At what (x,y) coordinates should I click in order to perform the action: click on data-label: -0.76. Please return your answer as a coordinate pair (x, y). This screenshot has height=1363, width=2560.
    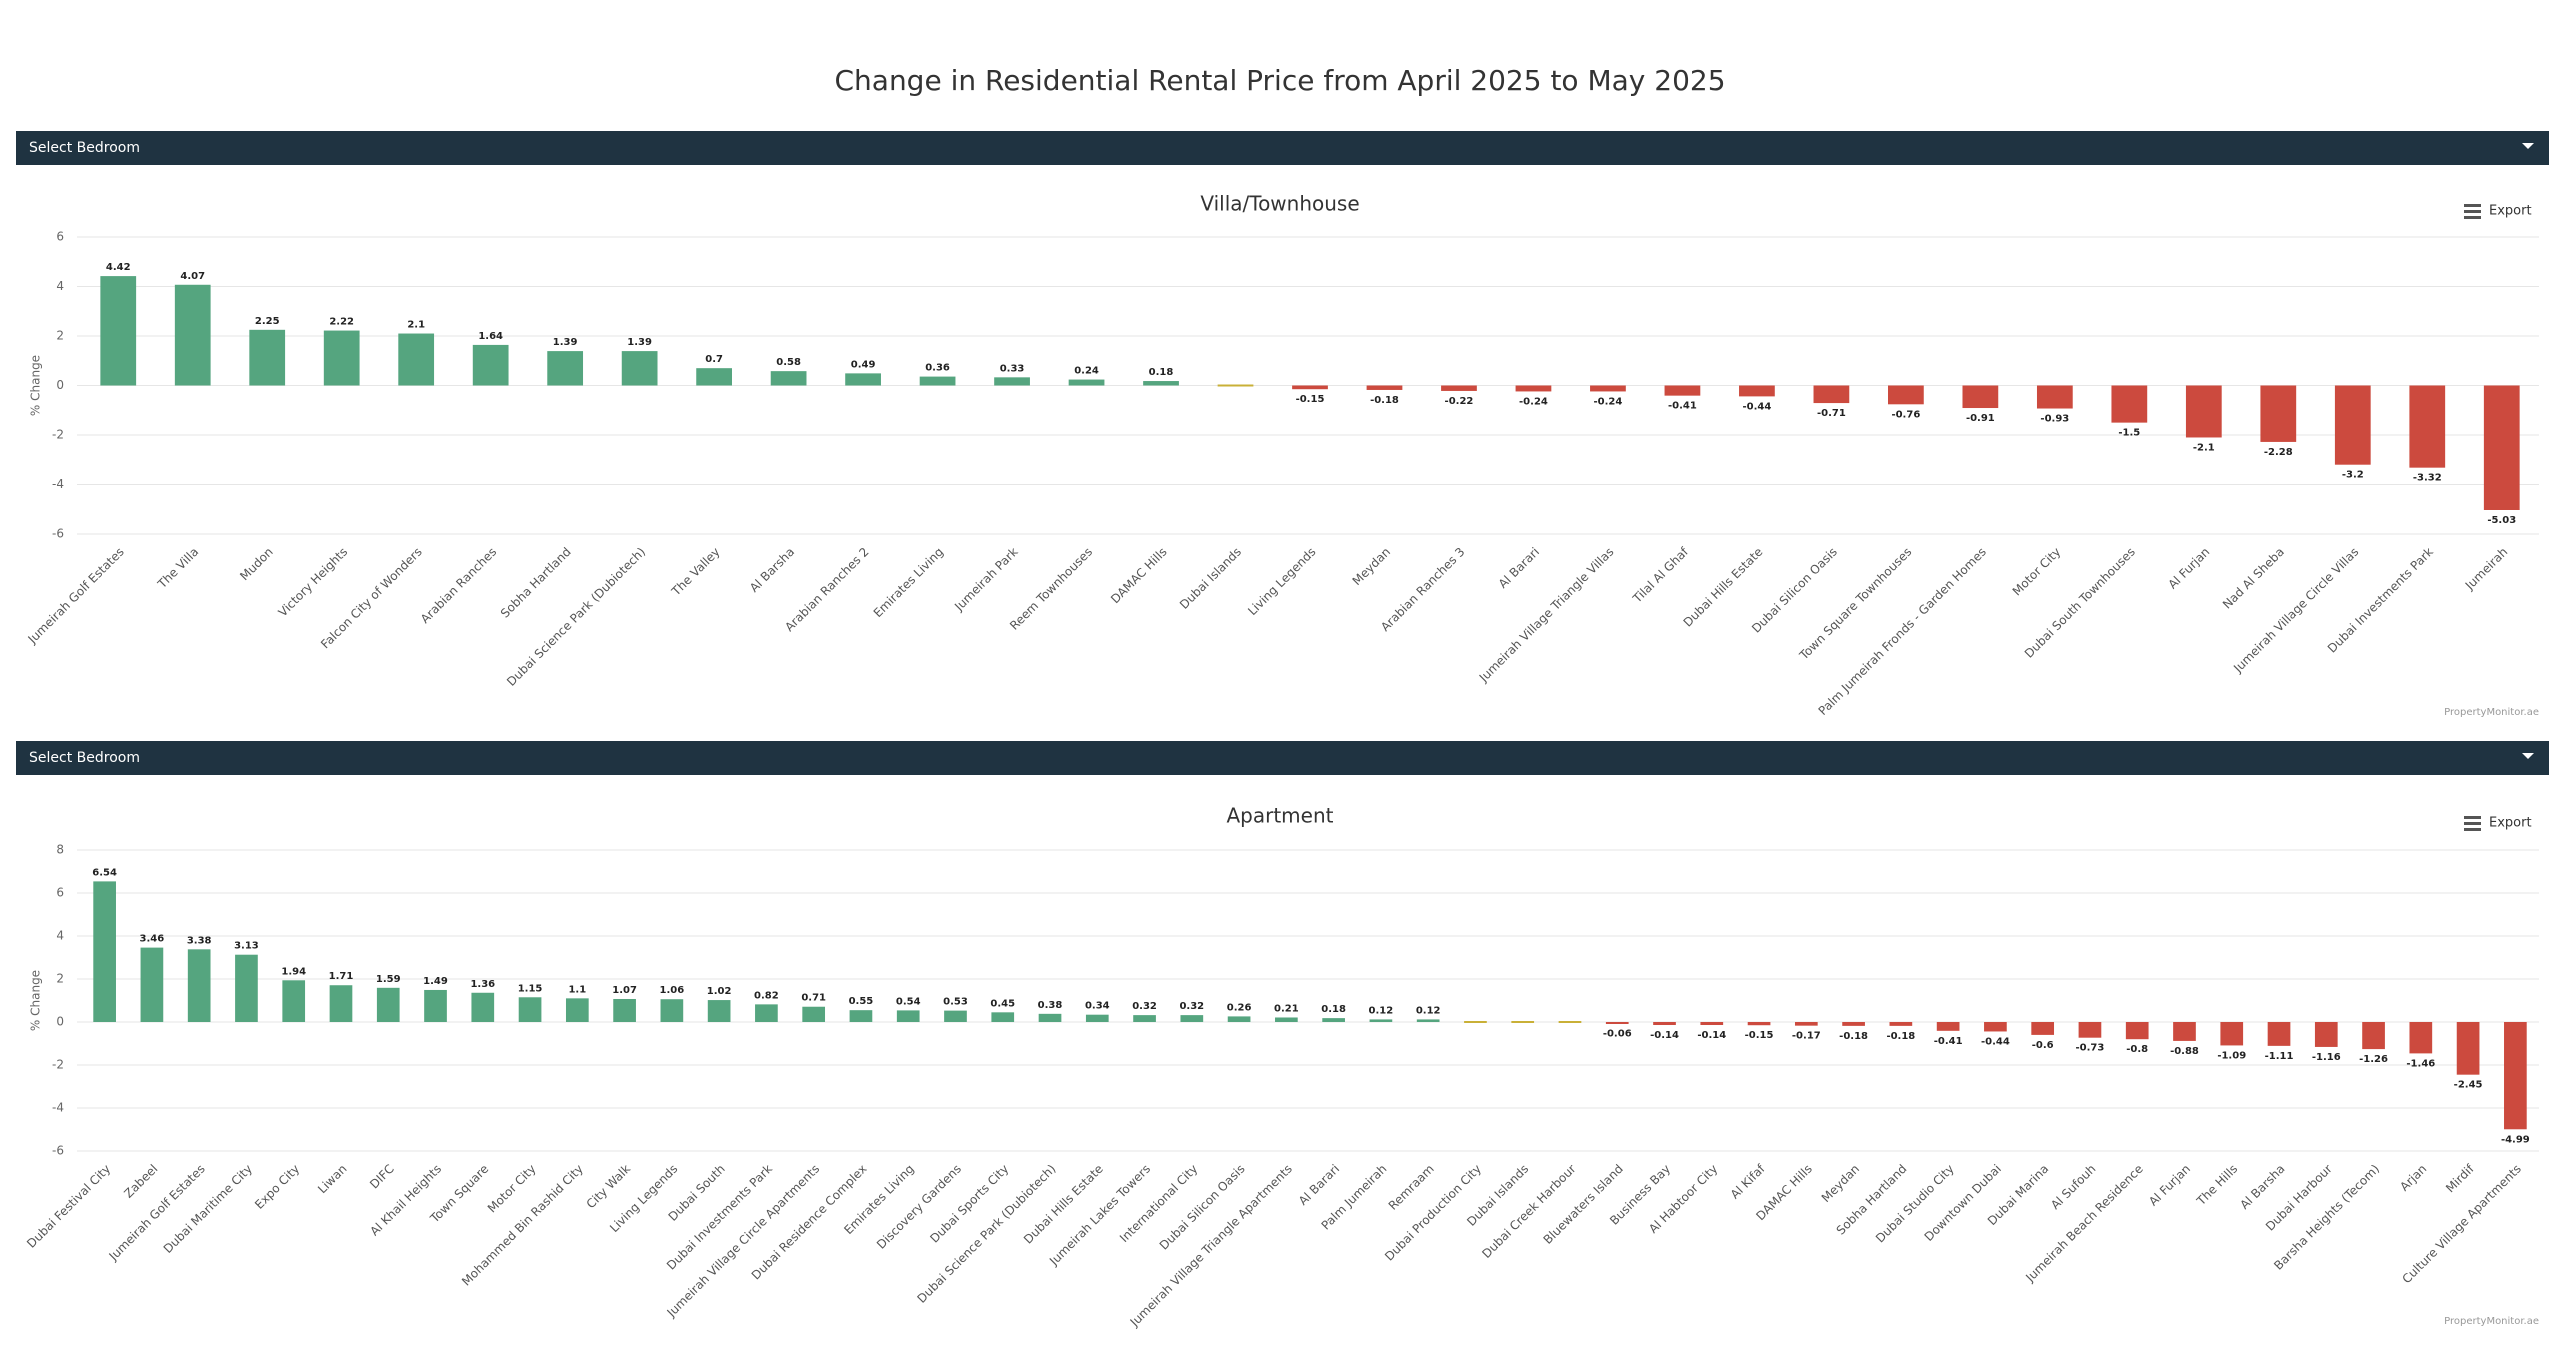
    Looking at the image, I should click on (1905, 414).